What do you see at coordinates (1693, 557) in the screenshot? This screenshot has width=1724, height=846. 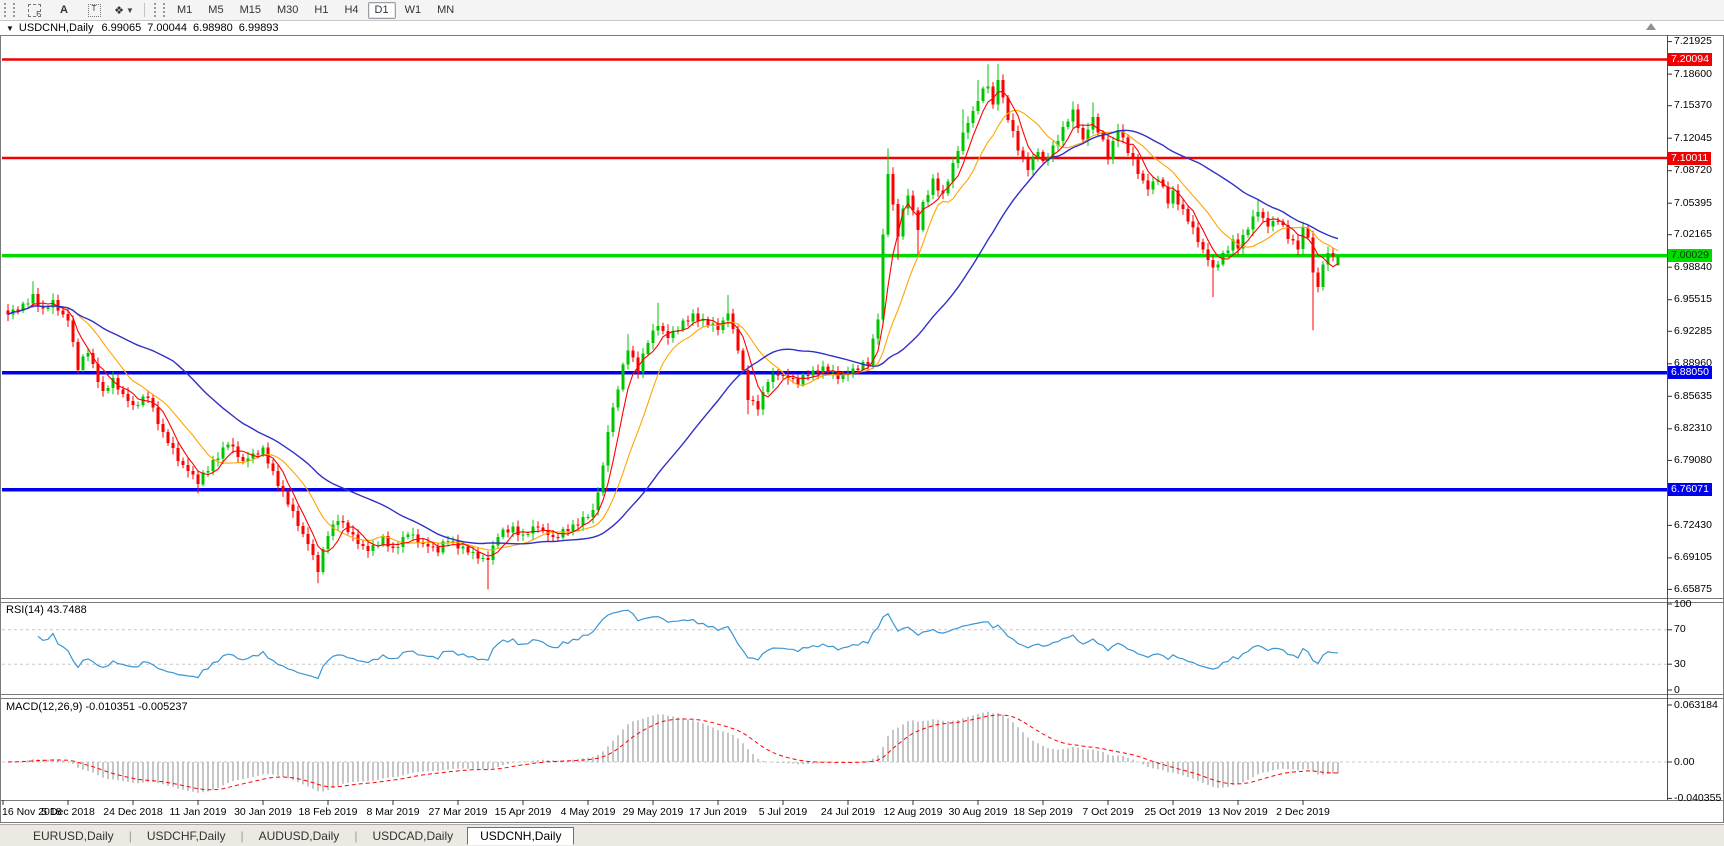 I see `price-tick-label: 6.69105` at bounding box center [1693, 557].